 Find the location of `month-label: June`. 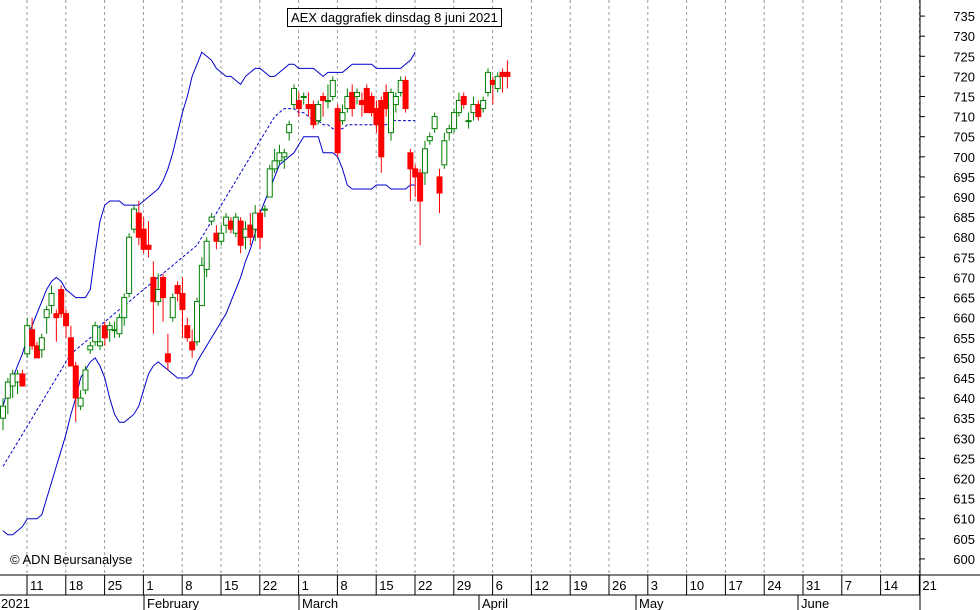

month-label: June is located at coordinates (815, 603).